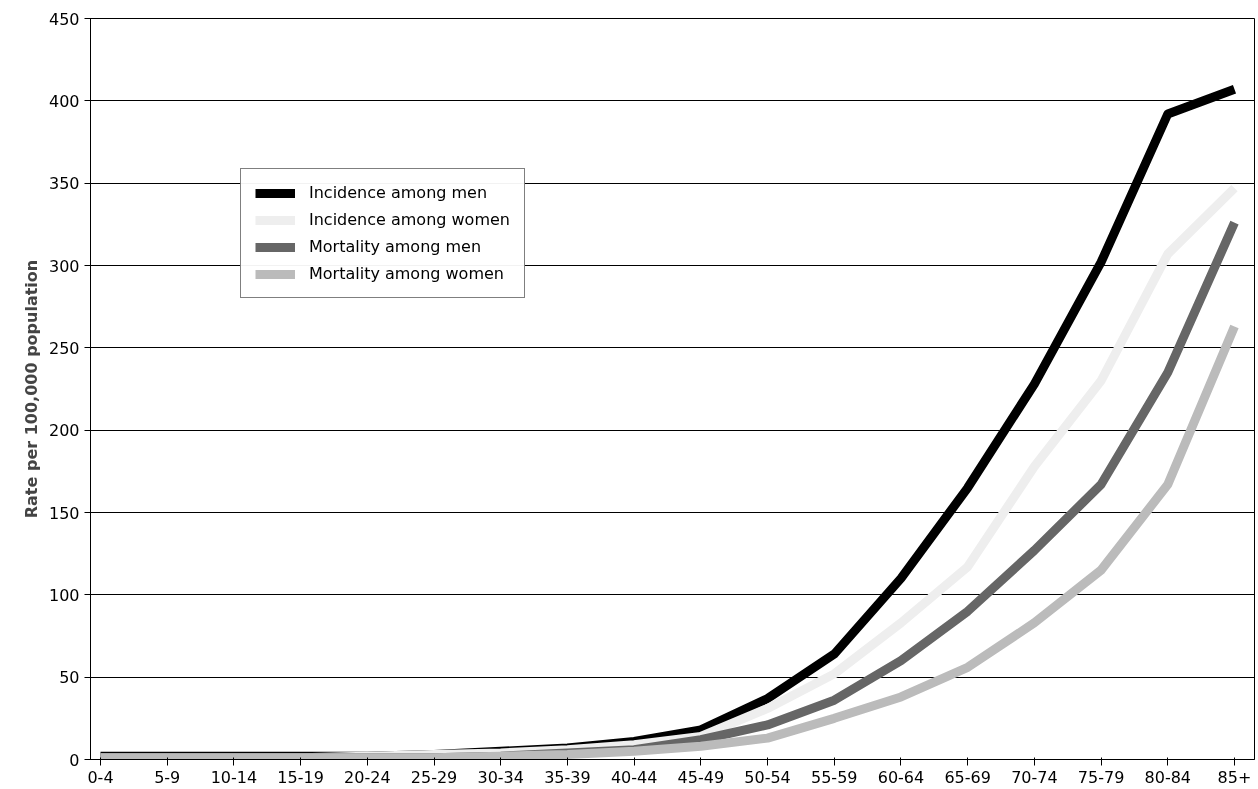 This screenshot has width=1258, height=789. I want to click on legend-label: Incidence among men, so click(398, 192).